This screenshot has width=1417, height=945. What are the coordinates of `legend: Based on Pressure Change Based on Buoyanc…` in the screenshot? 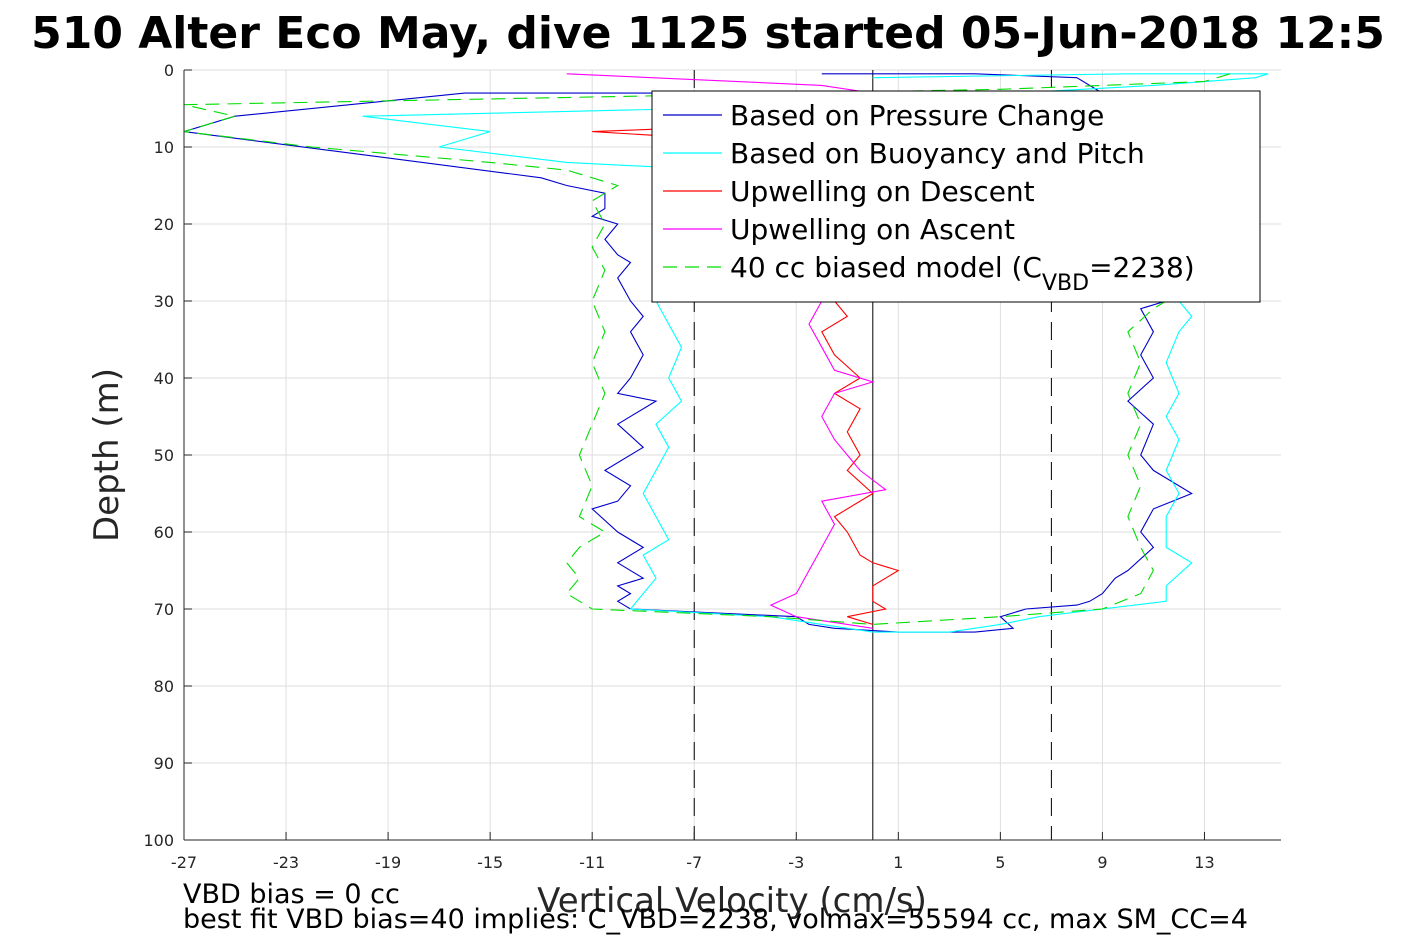 It's located at (956, 196).